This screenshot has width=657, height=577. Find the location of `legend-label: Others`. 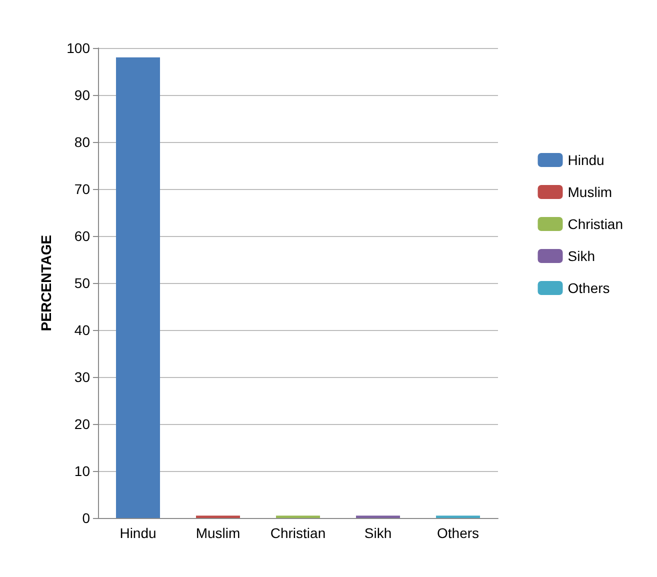

legend-label: Others is located at coordinates (589, 288).